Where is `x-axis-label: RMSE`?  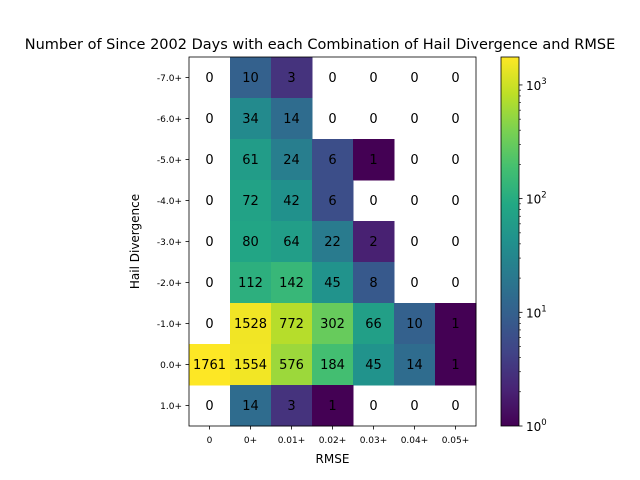
x-axis-label: RMSE is located at coordinates (333, 459).